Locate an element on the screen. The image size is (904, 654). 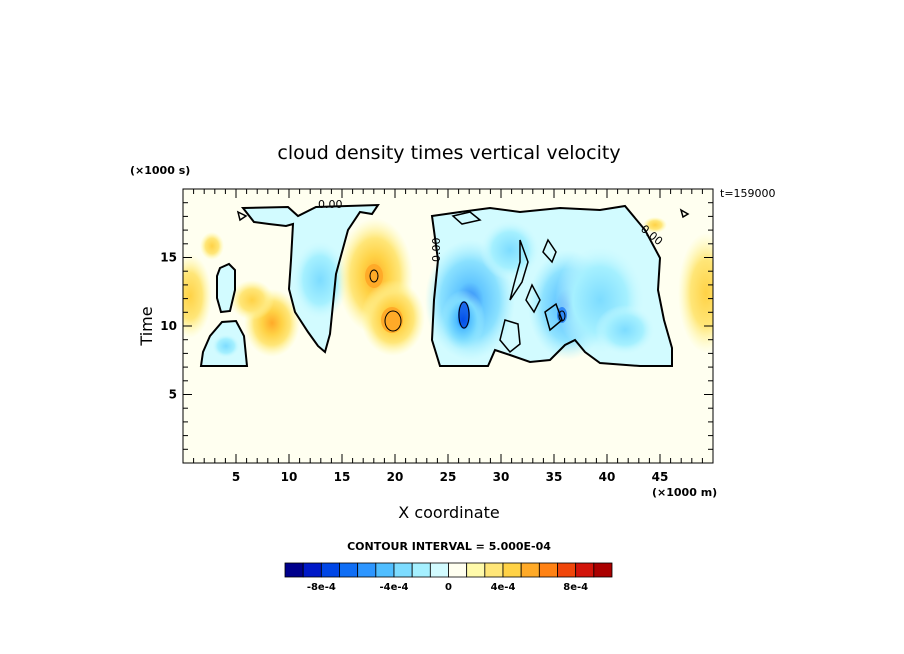
y-tick-label: 5 is located at coordinates (173, 395).